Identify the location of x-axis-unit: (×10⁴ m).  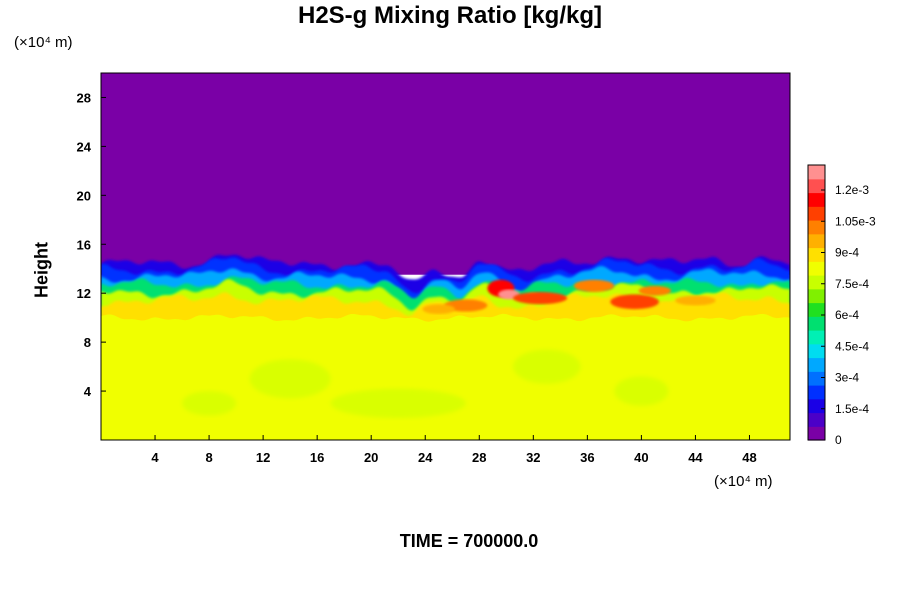
(743, 481).